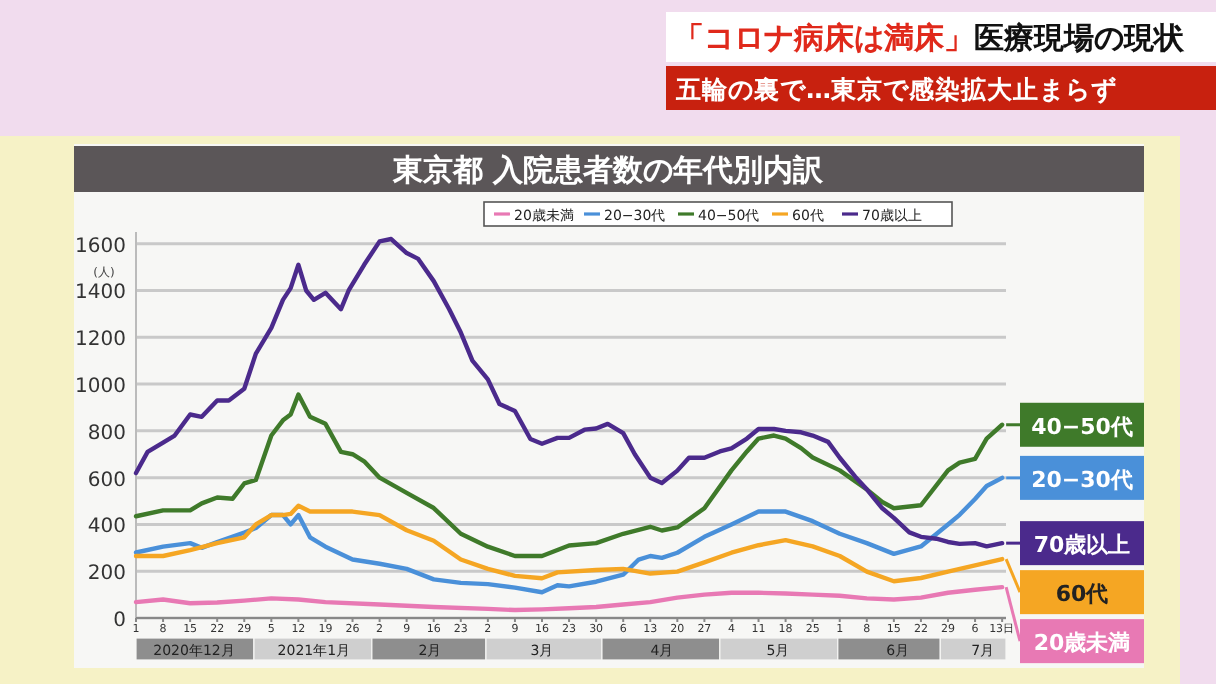 The image size is (1216, 684). What do you see at coordinates (106, 527) in the screenshot?
I see `y-tick-label: 400` at bounding box center [106, 527].